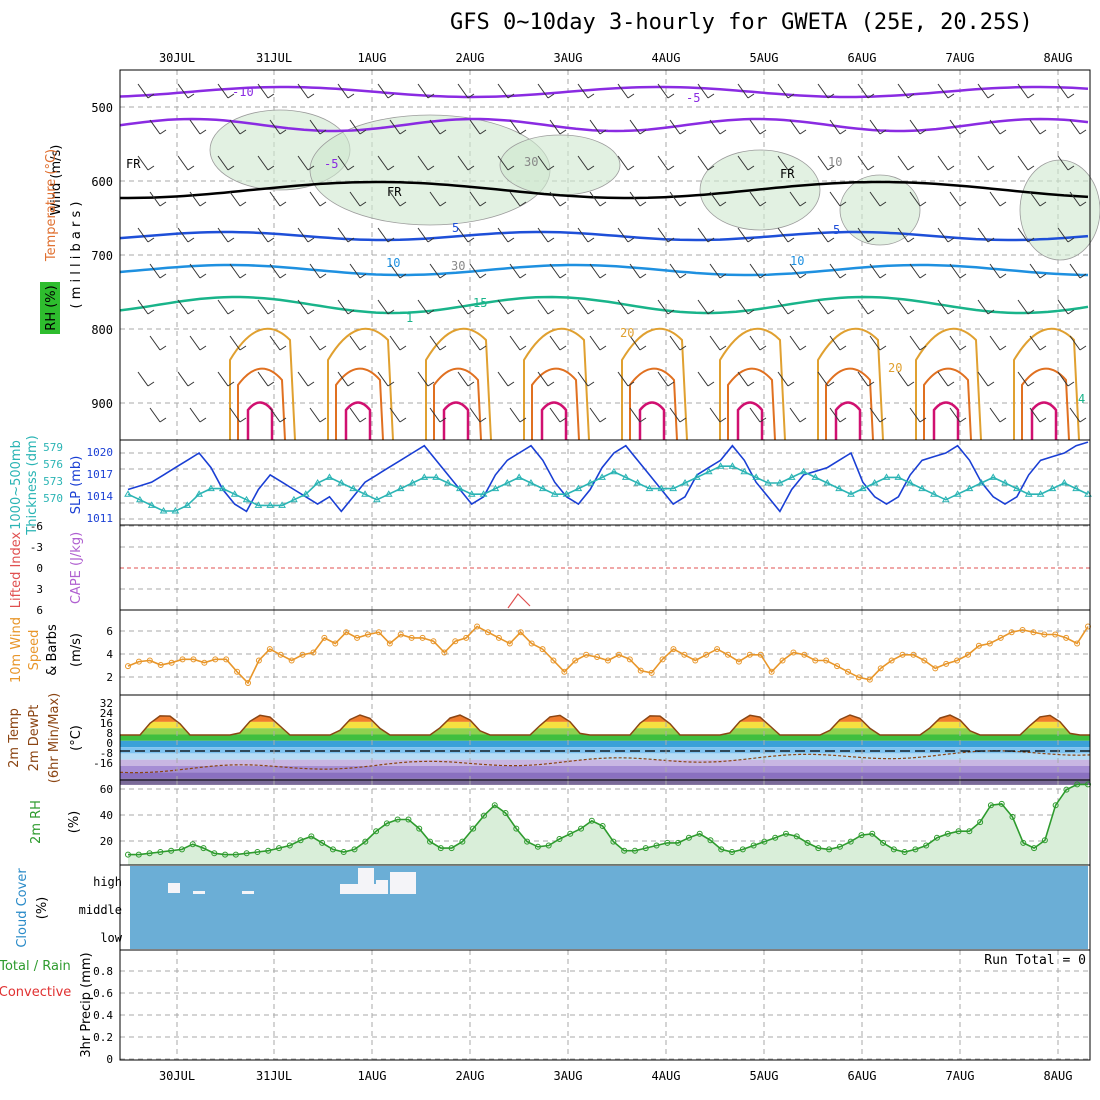  What do you see at coordinates (100, 474) in the screenshot?
I see `slp-tick-label: 1017` at bounding box center [100, 474].